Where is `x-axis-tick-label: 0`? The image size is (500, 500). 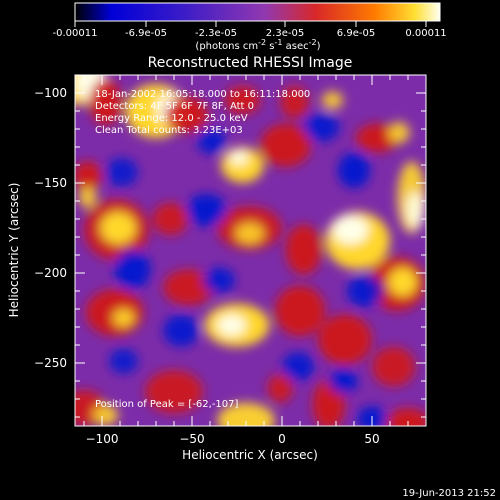 x-axis-tick-label: 0 is located at coordinates (282, 439).